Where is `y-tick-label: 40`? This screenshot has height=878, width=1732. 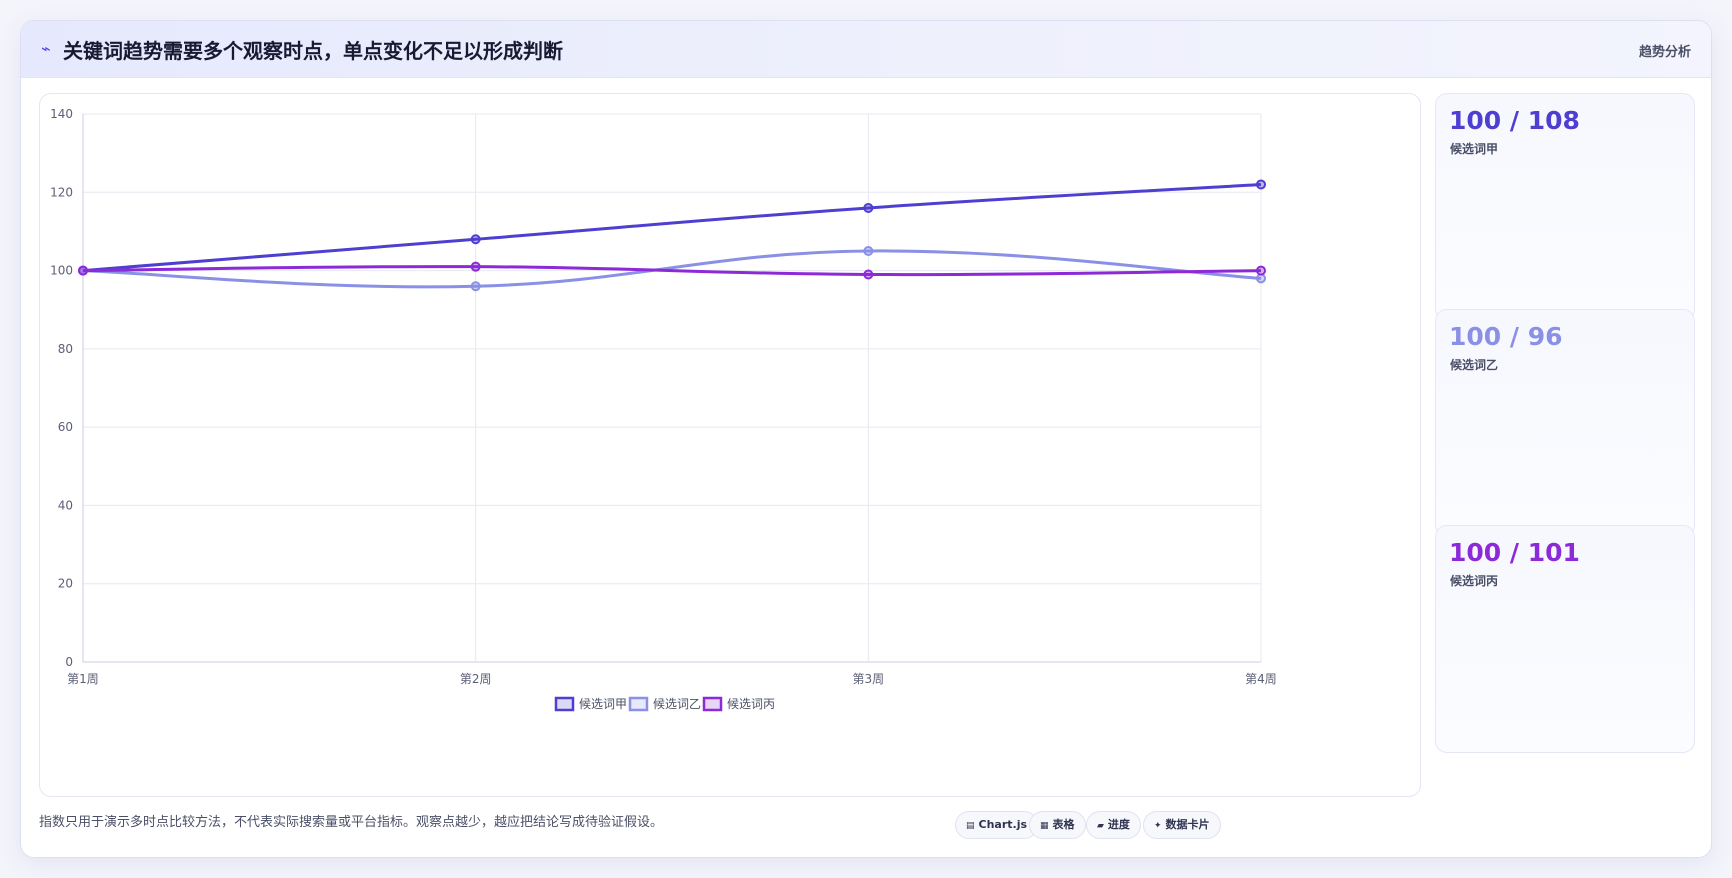 y-tick-label: 40 is located at coordinates (65, 505).